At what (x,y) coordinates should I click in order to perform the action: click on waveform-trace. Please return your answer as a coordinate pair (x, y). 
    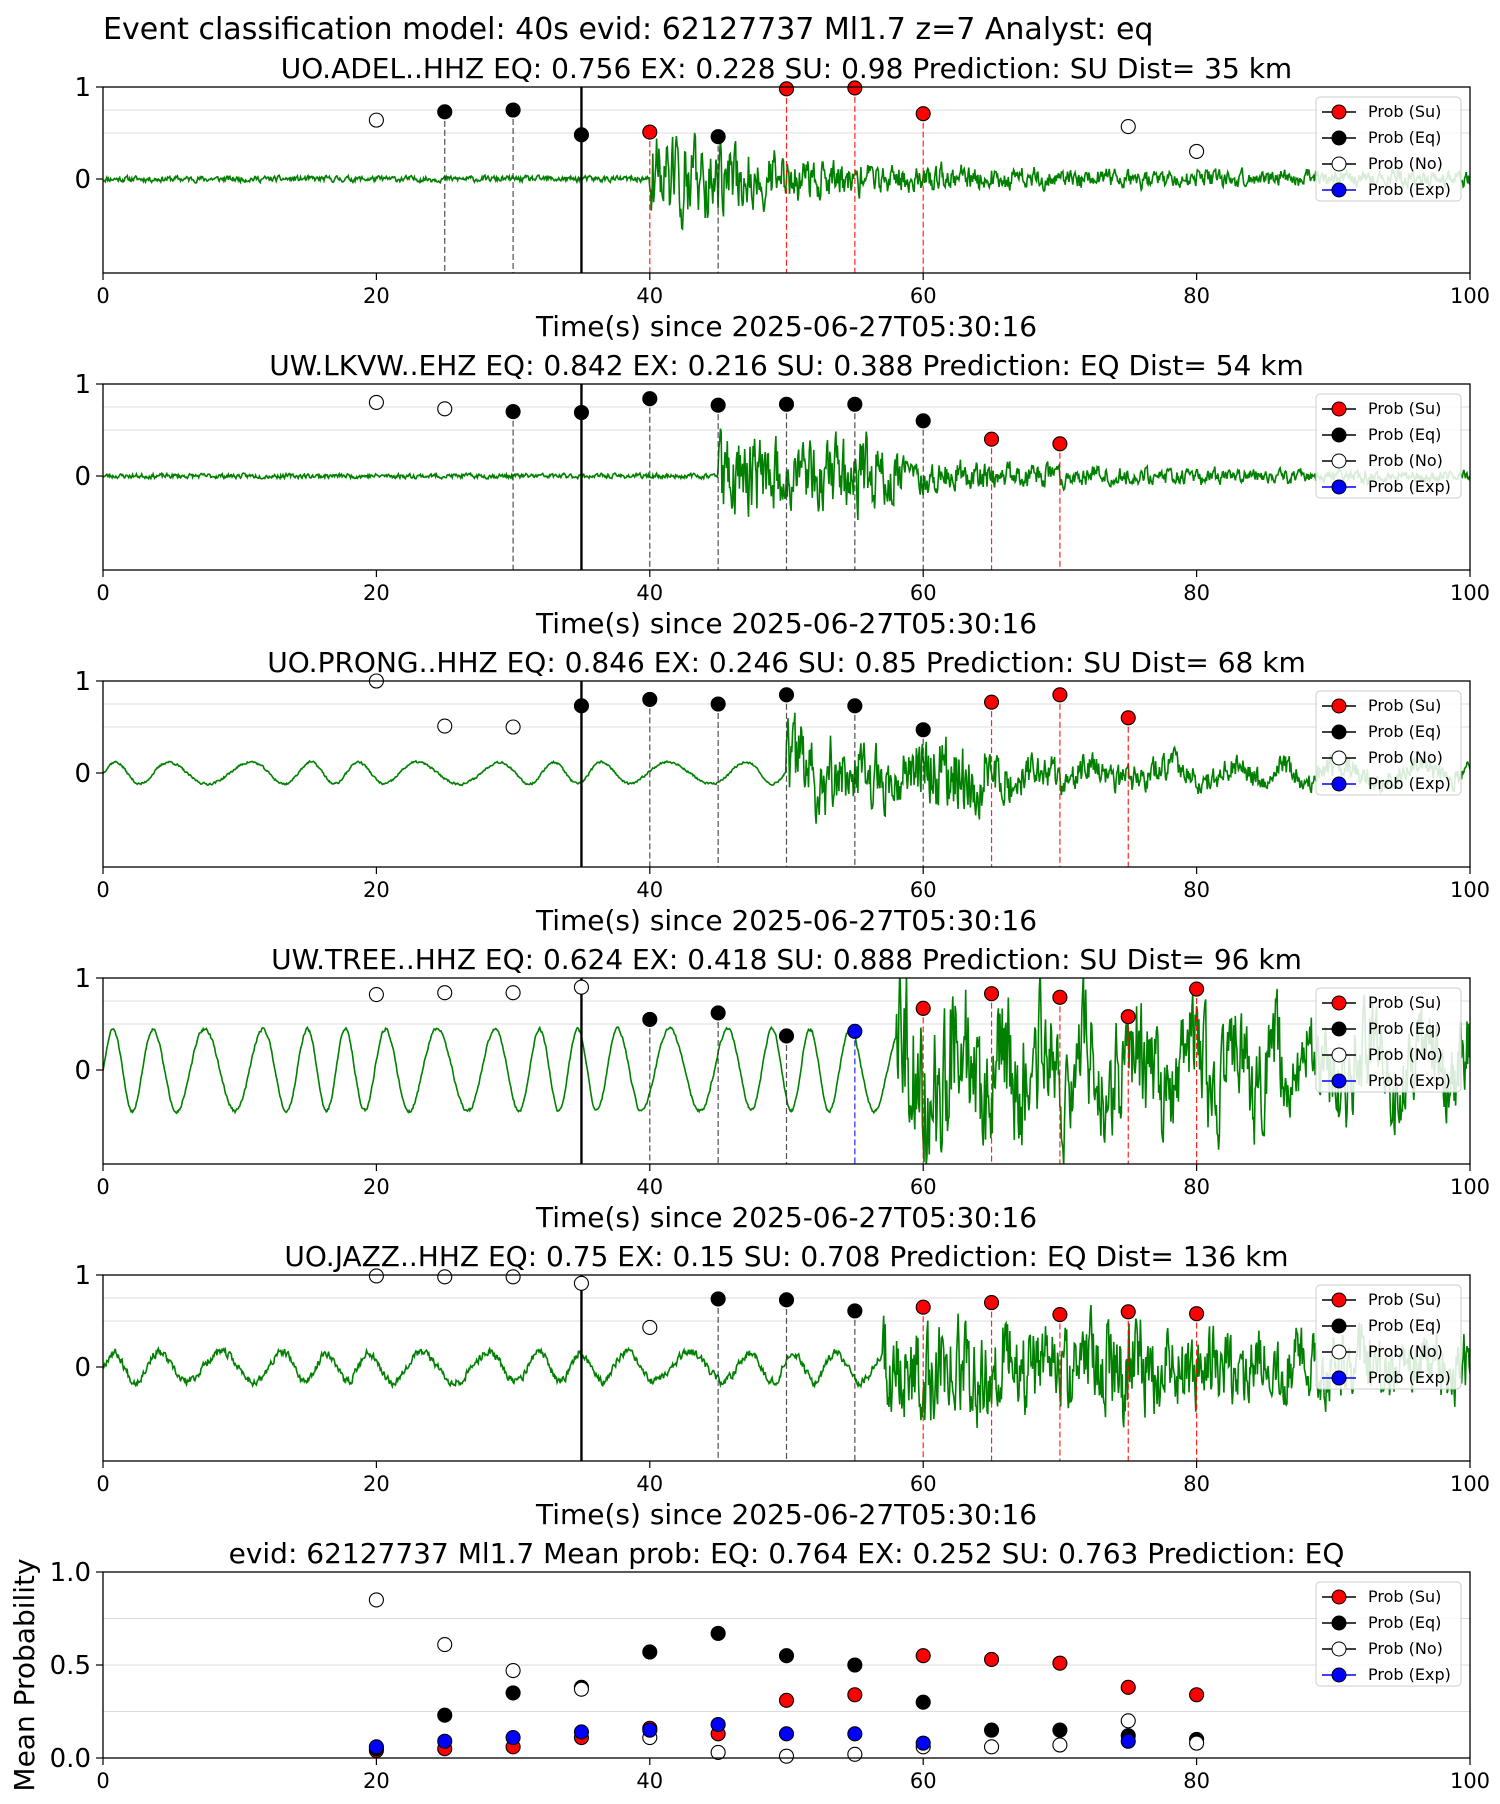
    Looking at the image, I should click on (786, 181).